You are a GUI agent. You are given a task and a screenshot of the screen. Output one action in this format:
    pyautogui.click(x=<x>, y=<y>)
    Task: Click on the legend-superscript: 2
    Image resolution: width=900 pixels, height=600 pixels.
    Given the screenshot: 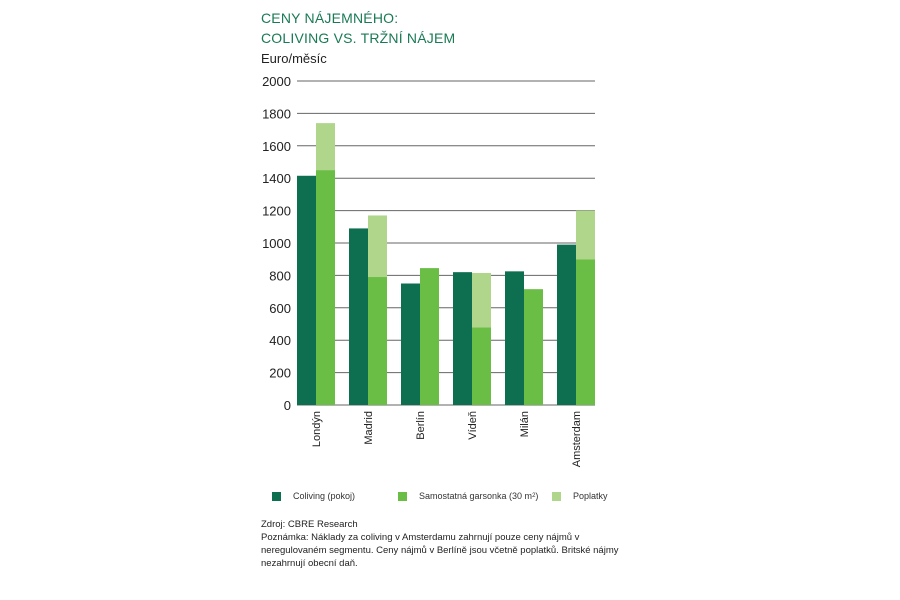 What is the action you would take?
    pyautogui.click(x=534, y=496)
    